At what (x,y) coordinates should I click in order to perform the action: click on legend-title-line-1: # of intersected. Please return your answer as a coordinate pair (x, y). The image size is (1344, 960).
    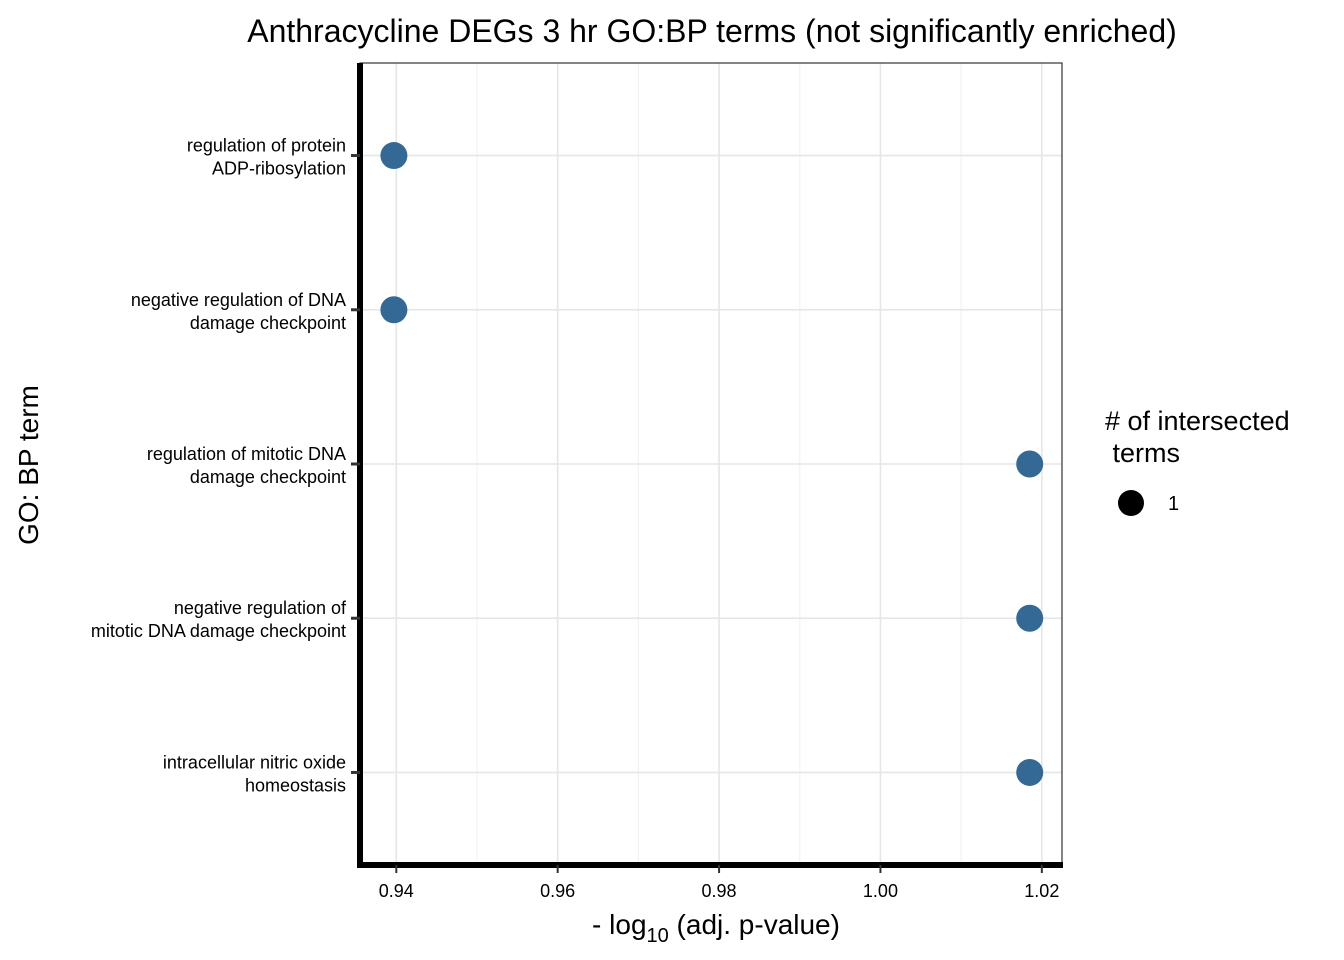
    Looking at the image, I should click on (1197, 421).